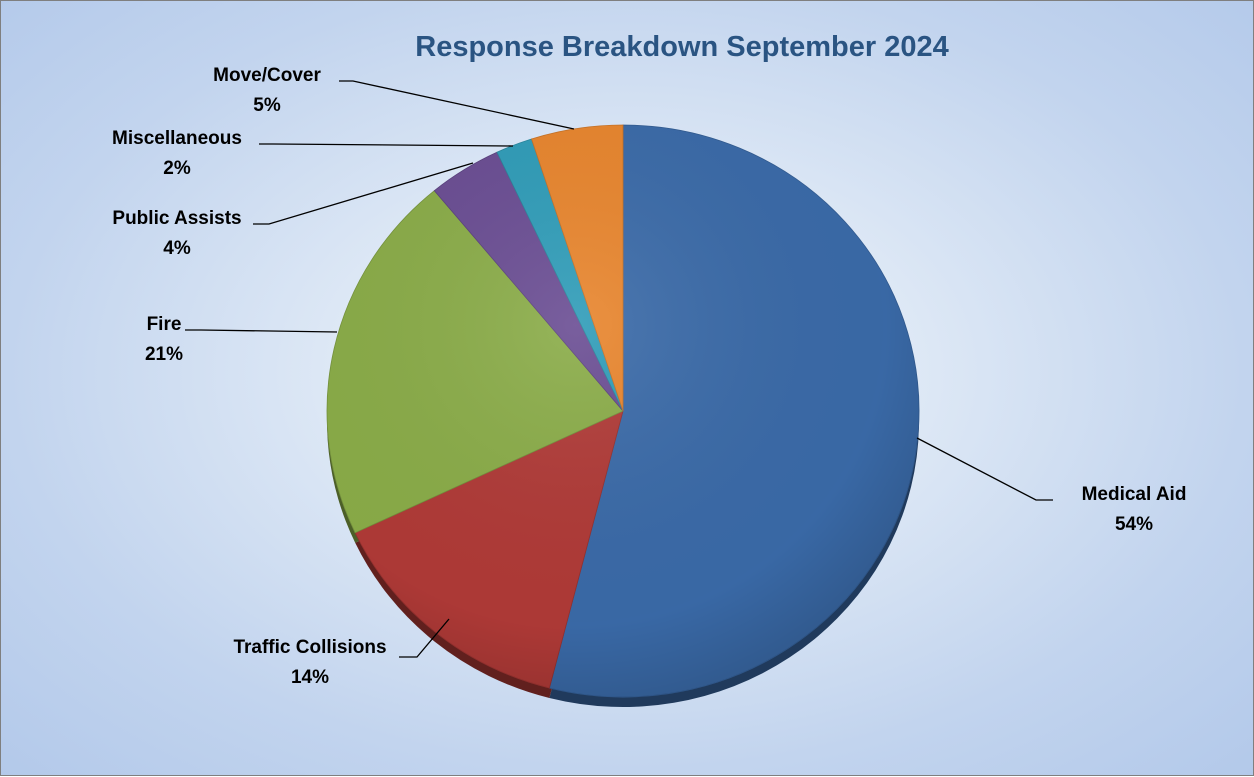 This screenshot has height=777, width=1254. What do you see at coordinates (363, 193) in the screenshot?
I see `leader-line-public-assists` at bounding box center [363, 193].